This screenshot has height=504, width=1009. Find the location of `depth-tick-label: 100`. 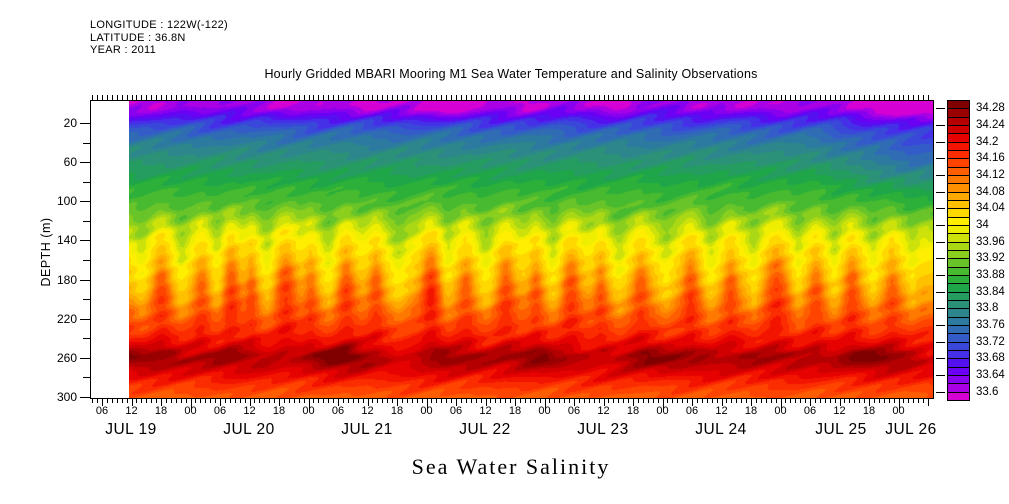

depth-tick-label: 100 is located at coordinates (66, 201).